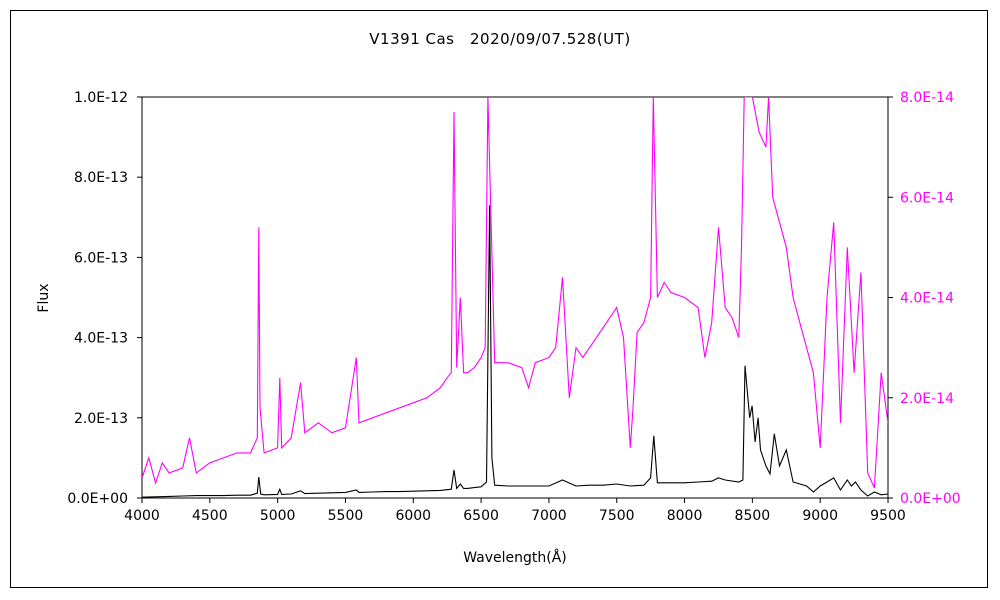 The image size is (1000, 600). What do you see at coordinates (101, 258) in the screenshot?
I see `left-y-tick-label: 6.0E-13` at bounding box center [101, 258].